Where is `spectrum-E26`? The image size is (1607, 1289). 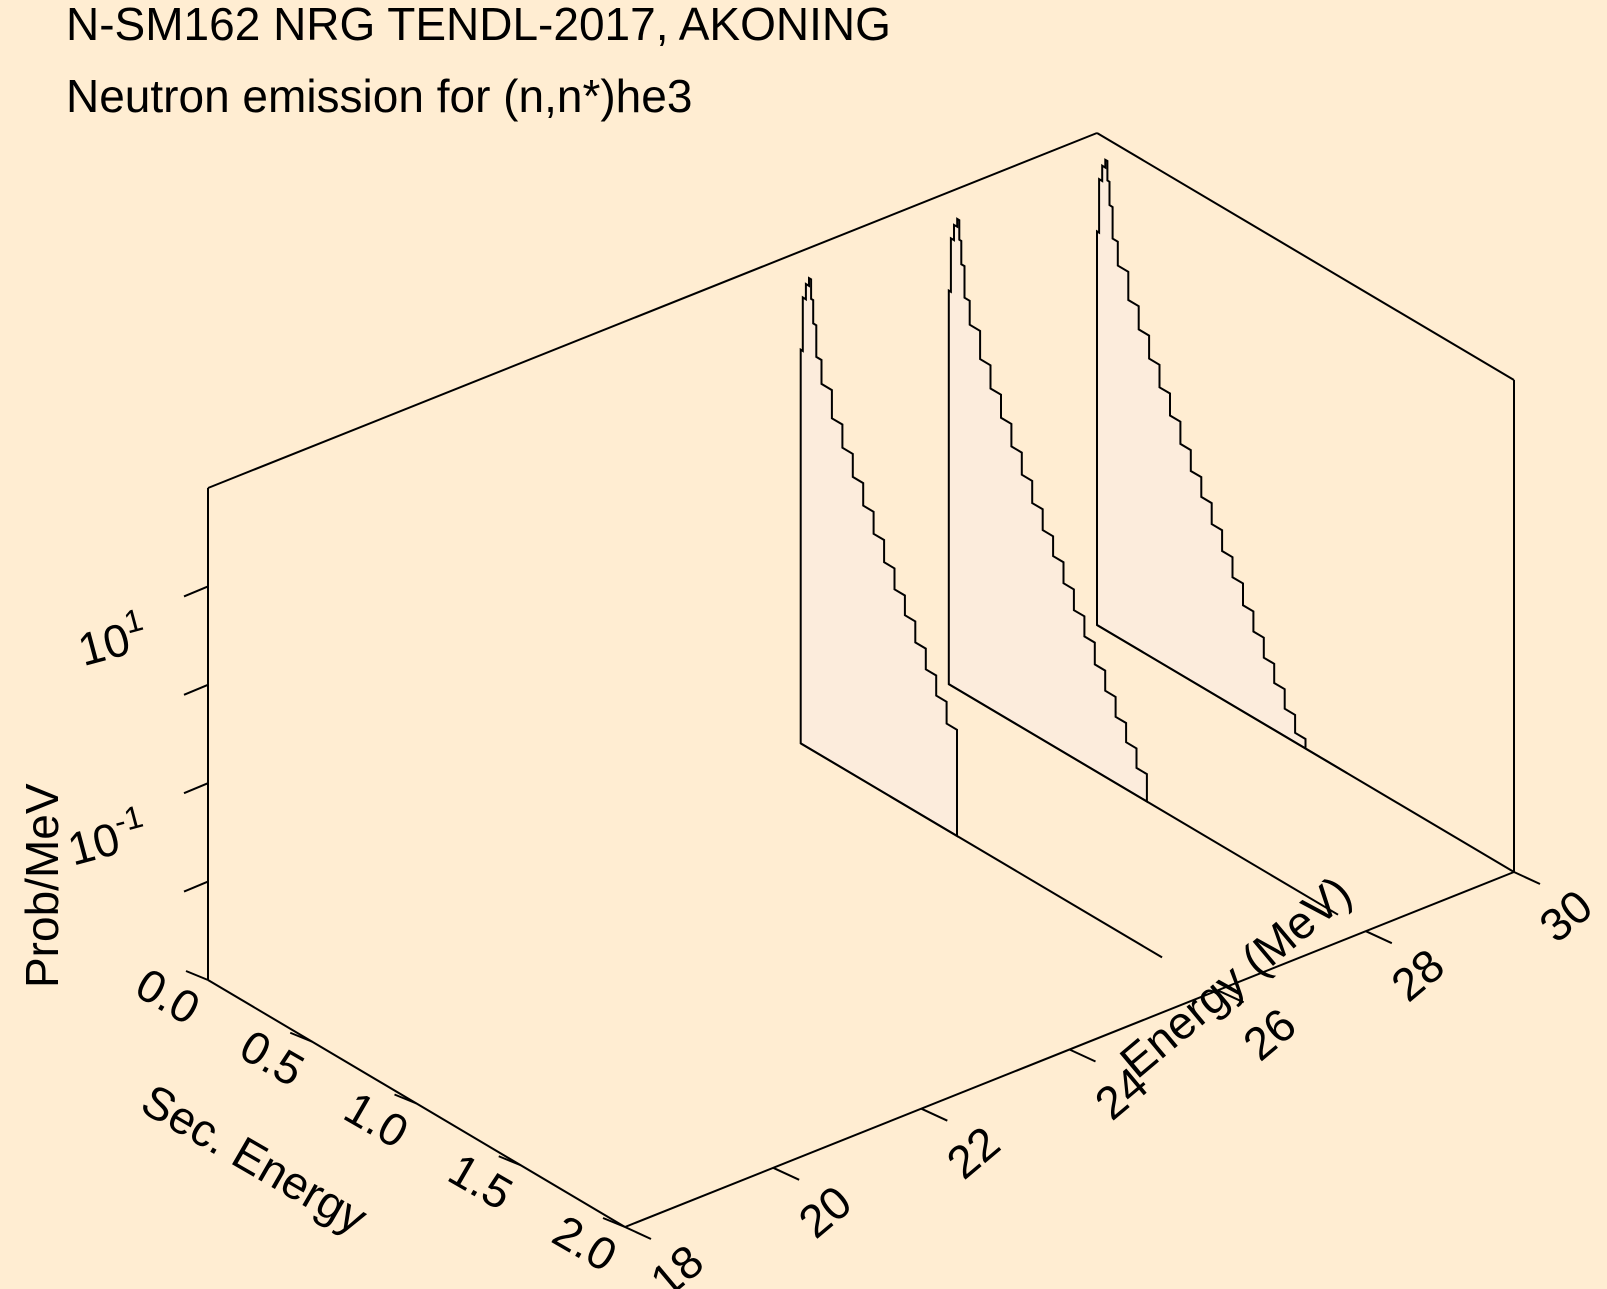 spectrum-E26 is located at coordinates (878, 557).